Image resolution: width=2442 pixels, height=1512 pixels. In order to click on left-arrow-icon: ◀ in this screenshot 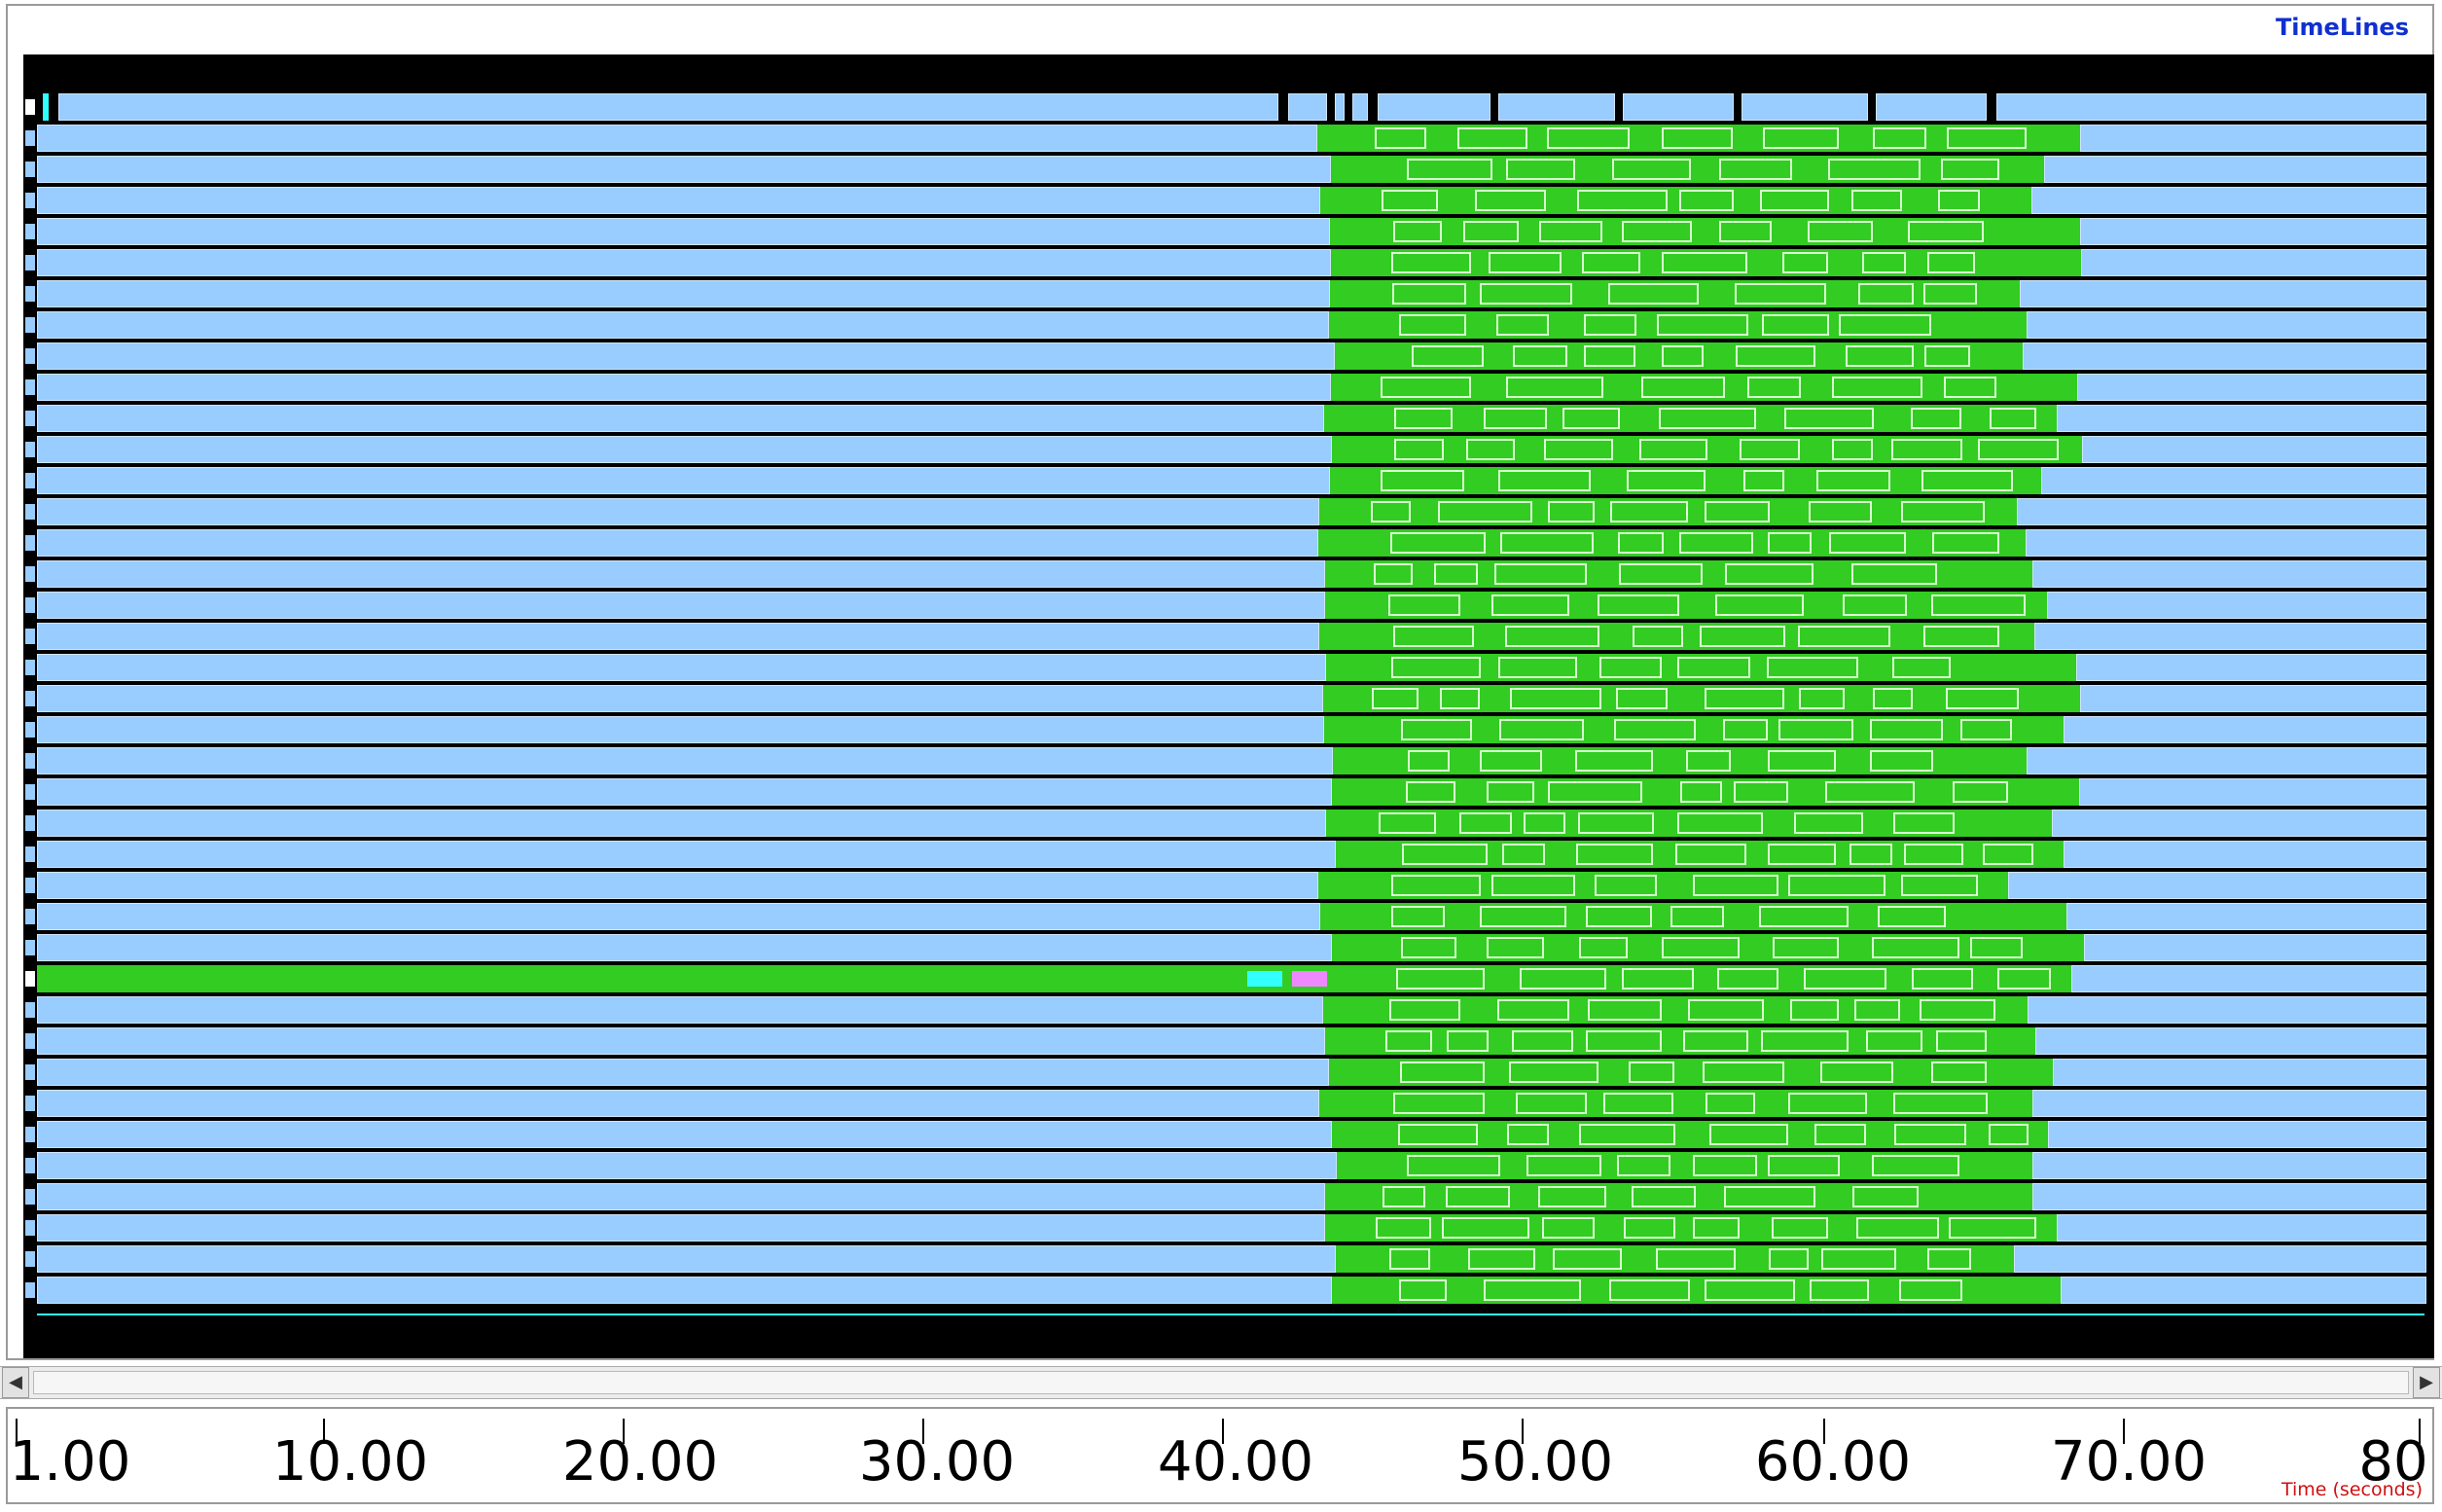, I will do `click(15, 1382)`.